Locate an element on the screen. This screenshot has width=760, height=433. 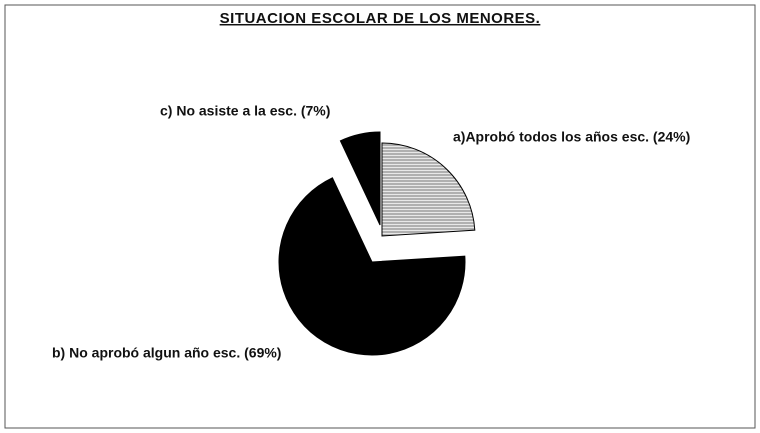
chart-title: SITUACION ESCOLAR DE LOS MENORES. is located at coordinates (380, 18).